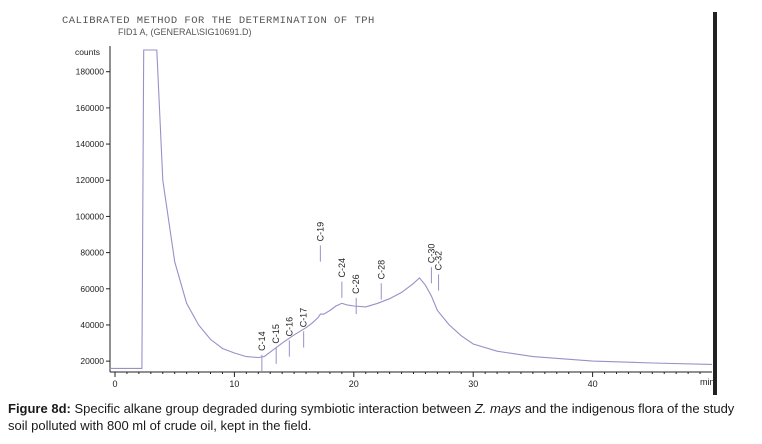  Describe the element at coordinates (289, 327) in the screenshot. I see `peak-label: C-16` at that location.